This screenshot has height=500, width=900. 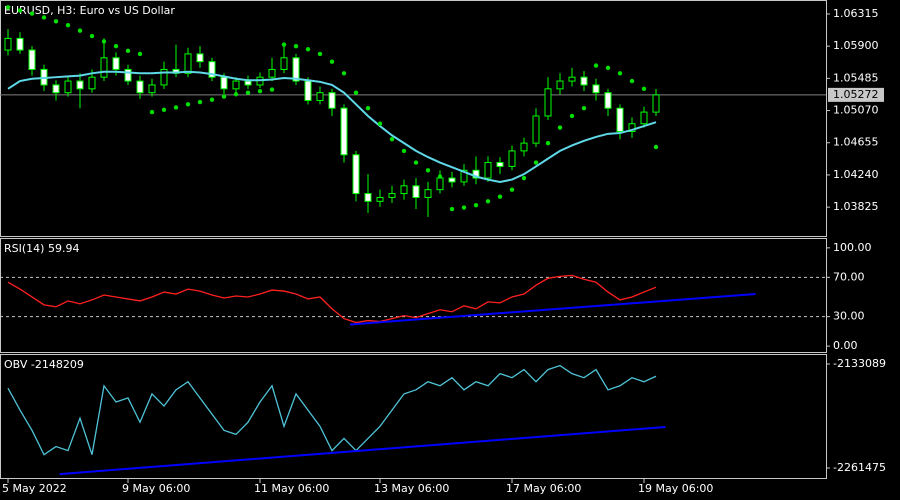 I want to click on x-tick-label: 19 May 06:00, so click(x=675, y=488).